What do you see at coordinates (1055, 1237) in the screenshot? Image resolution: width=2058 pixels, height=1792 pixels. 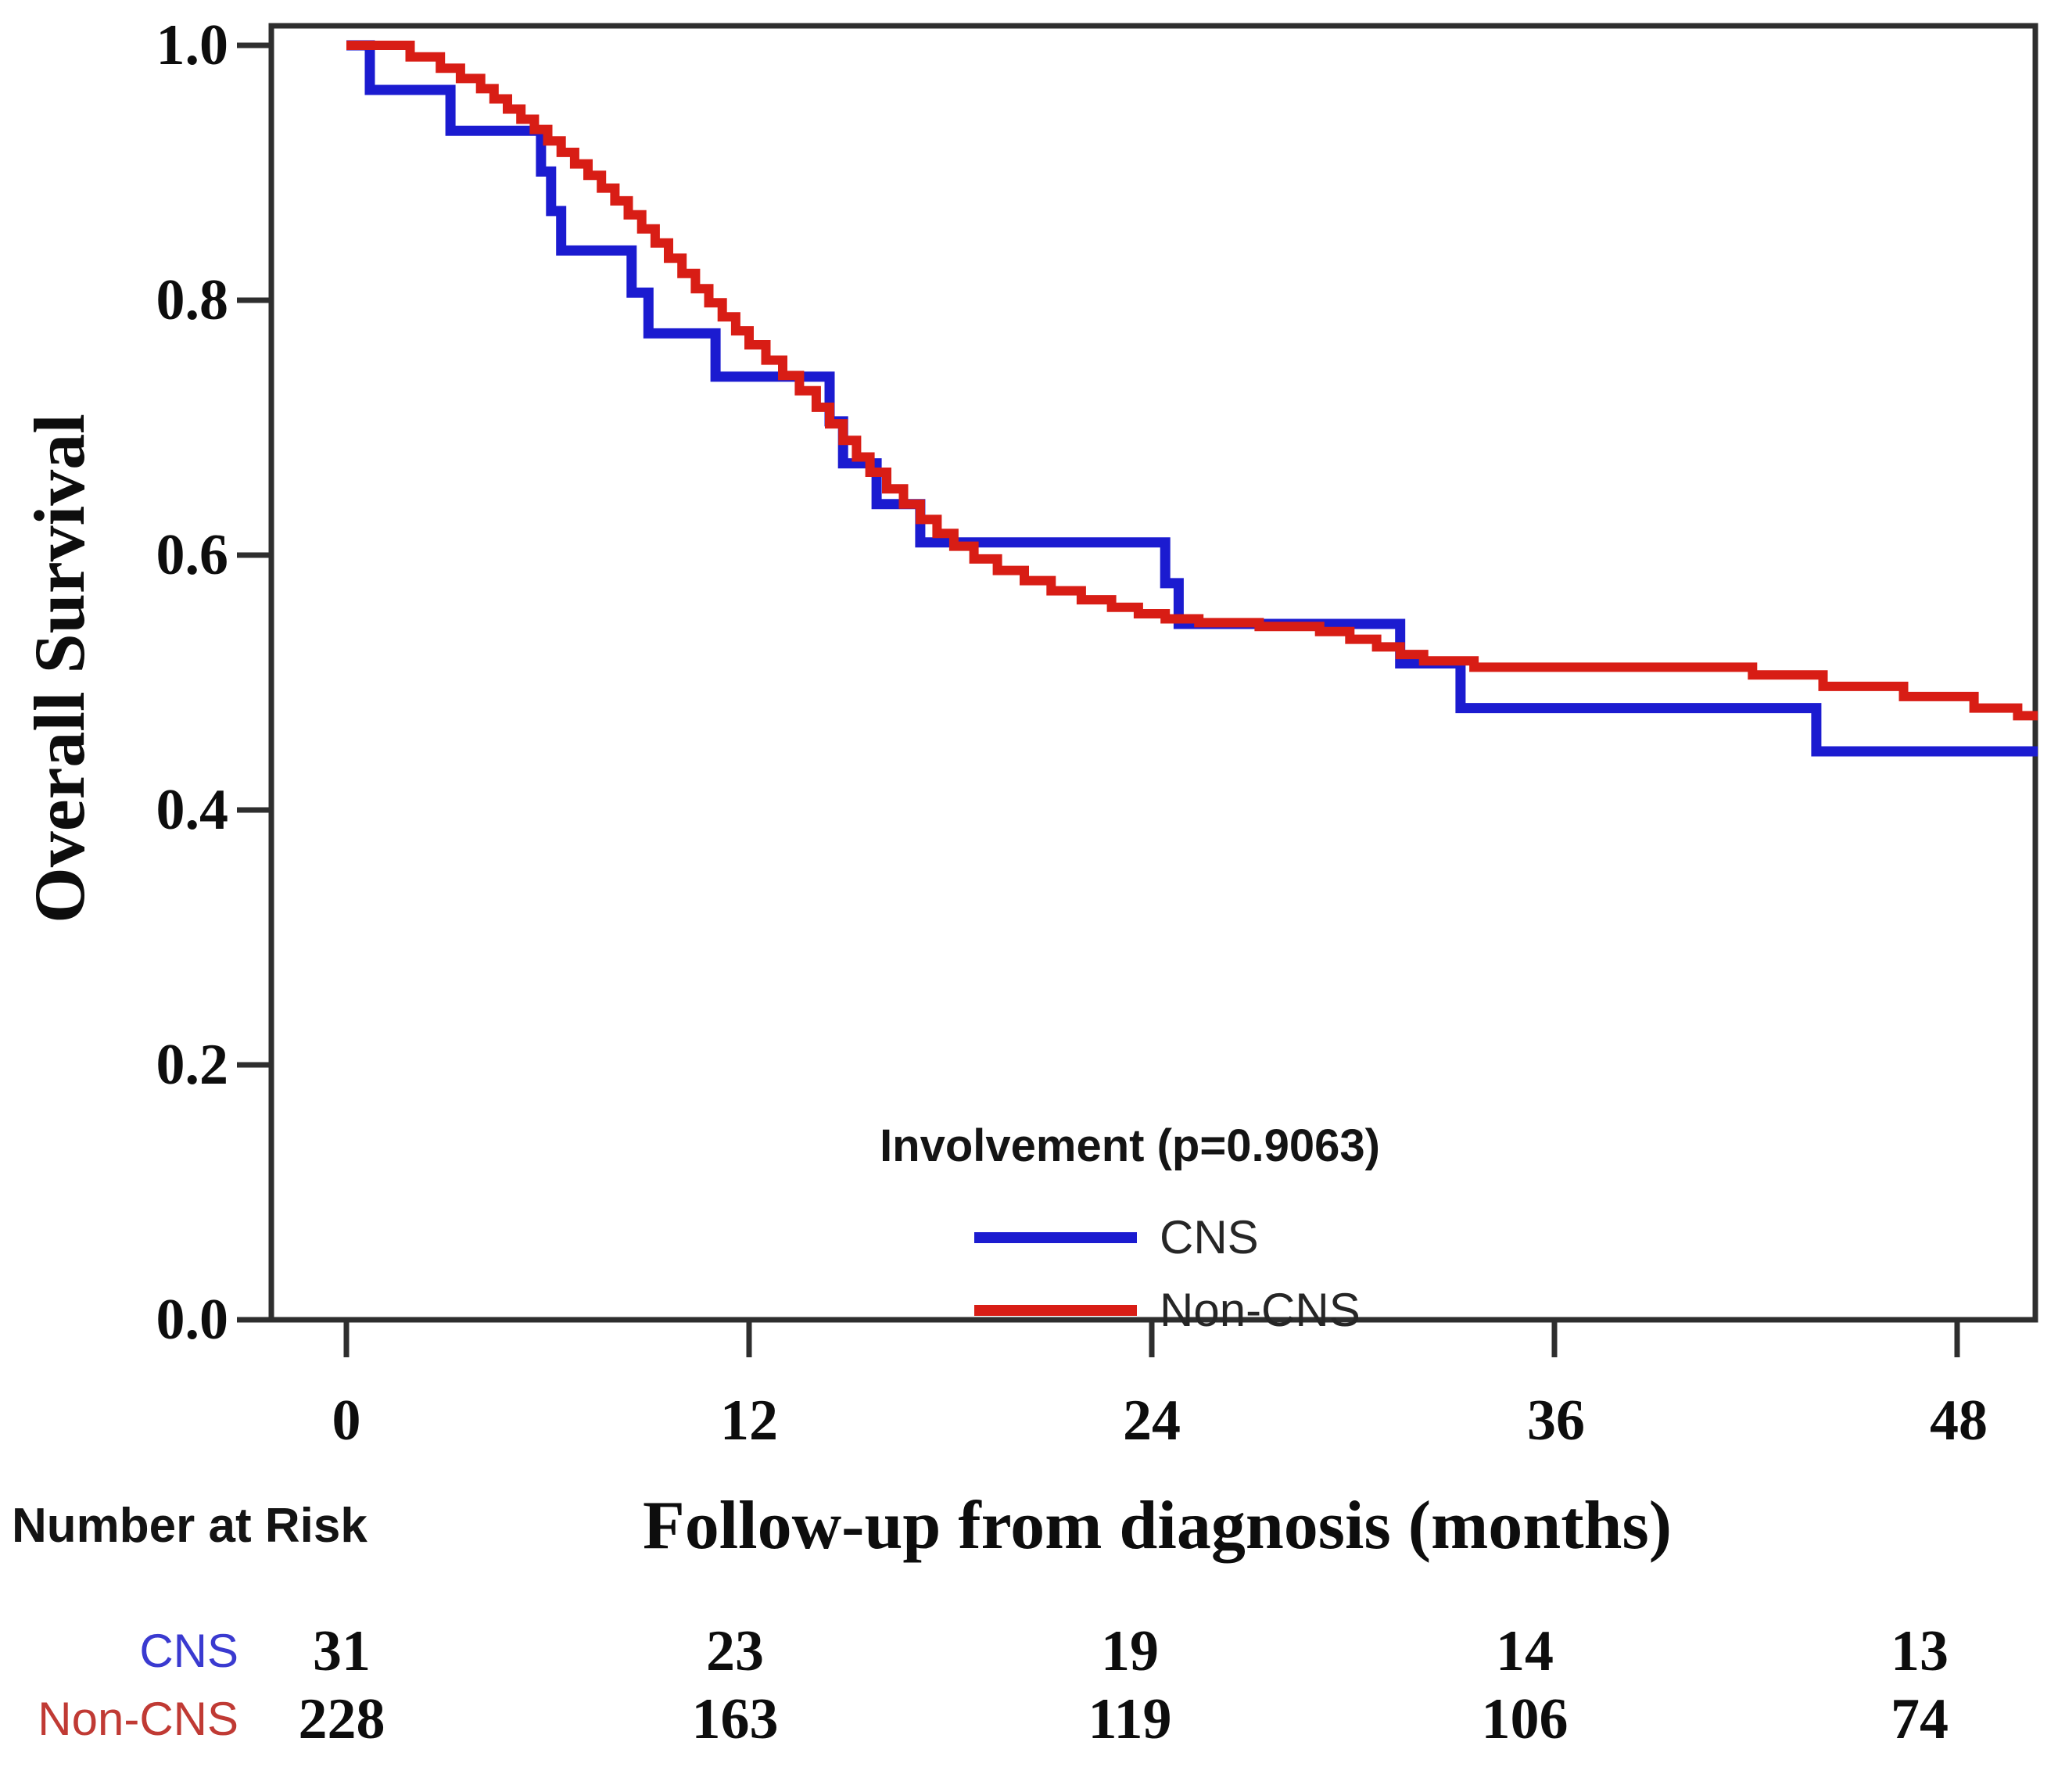 I see `cns-legend-line` at bounding box center [1055, 1237].